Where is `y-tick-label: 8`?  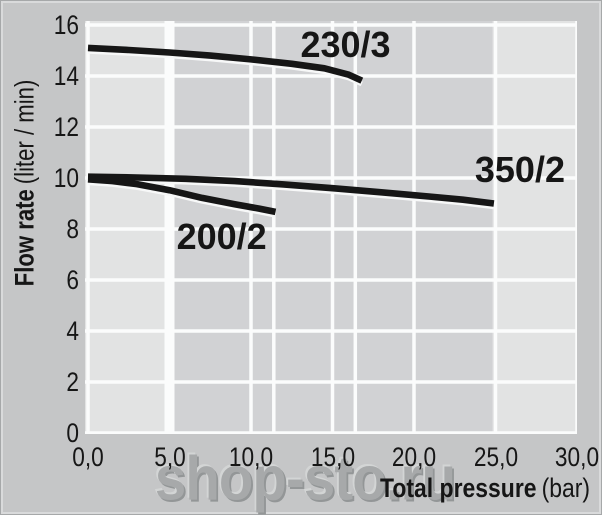
y-tick-label: 8 is located at coordinates (72, 229).